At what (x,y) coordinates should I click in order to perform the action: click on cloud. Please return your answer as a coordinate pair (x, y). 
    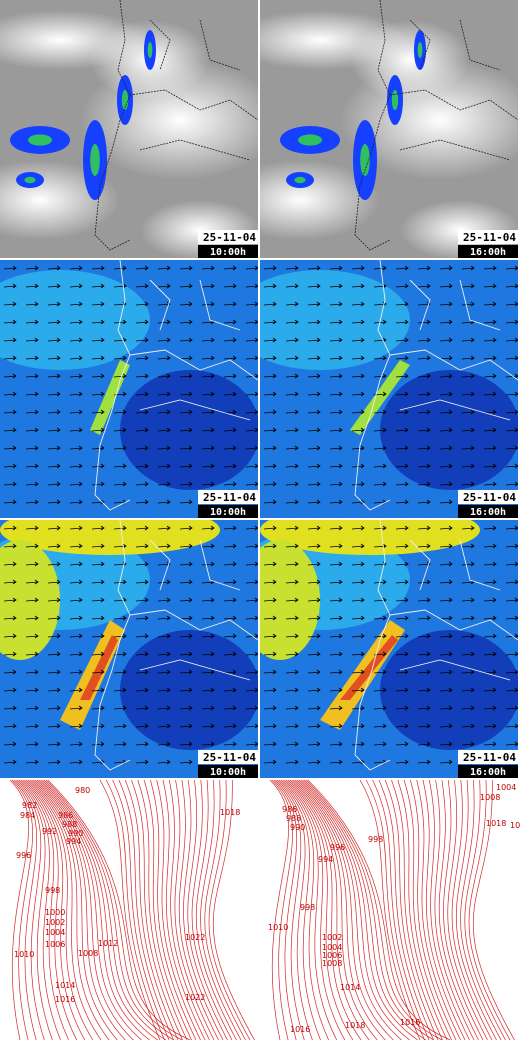
    Looking at the image, I should click on (410, 60).